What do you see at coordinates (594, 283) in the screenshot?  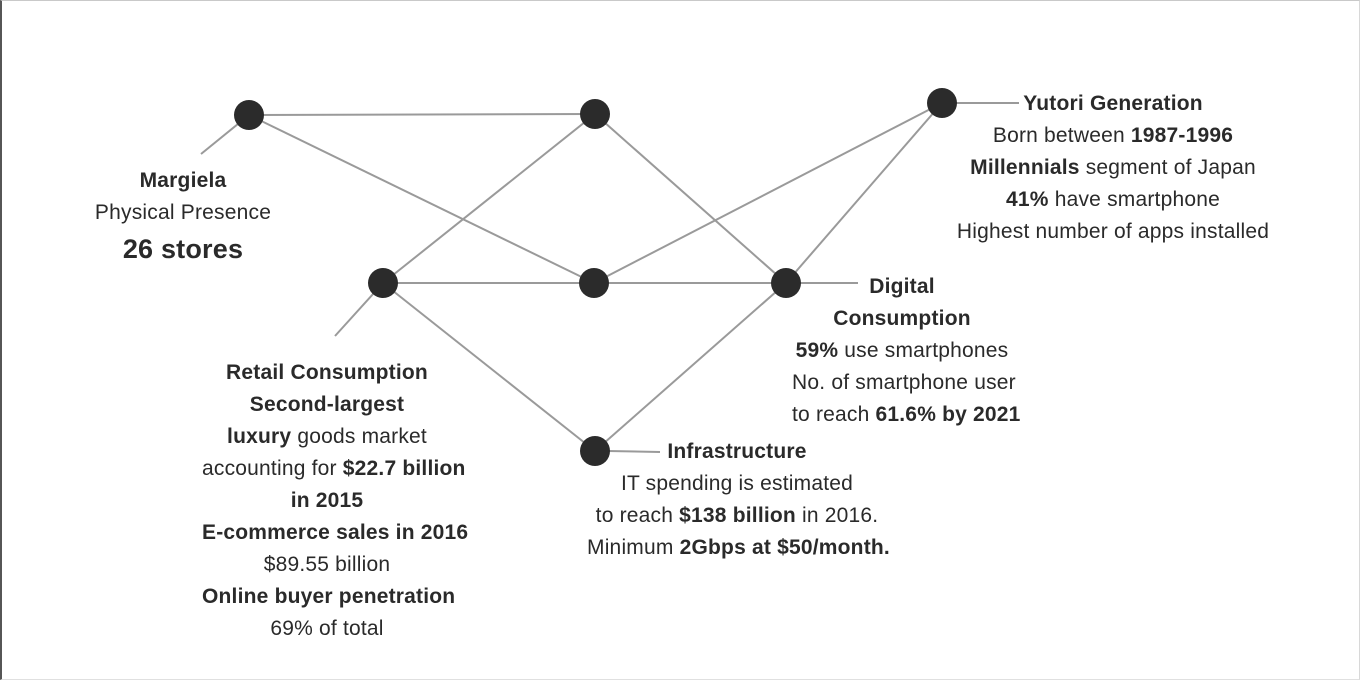 I see `node-mid-center` at bounding box center [594, 283].